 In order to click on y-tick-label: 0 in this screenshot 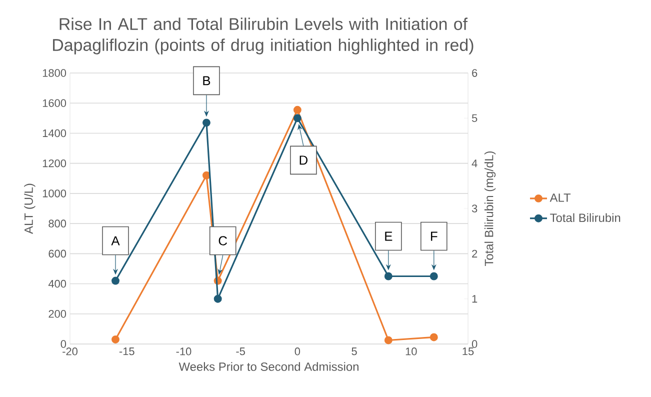, I will do `click(63, 344)`.